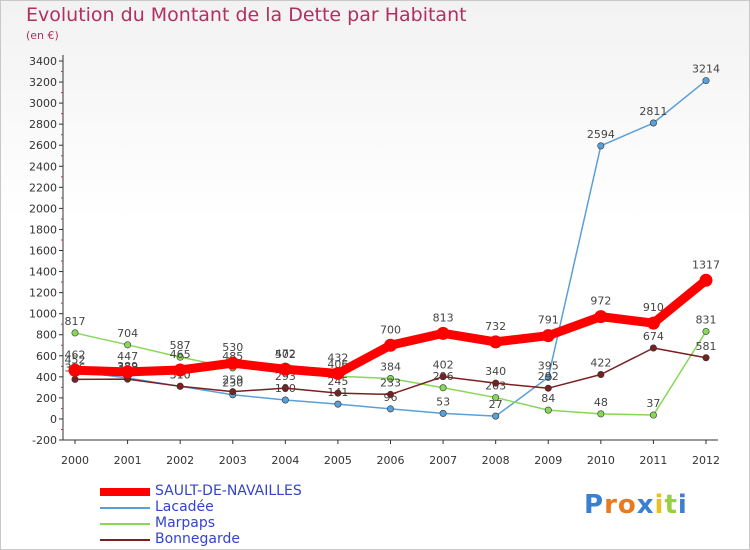 The image size is (750, 550). Describe the element at coordinates (43, 229) in the screenshot. I see `y-tick-label: 1800` at that location.